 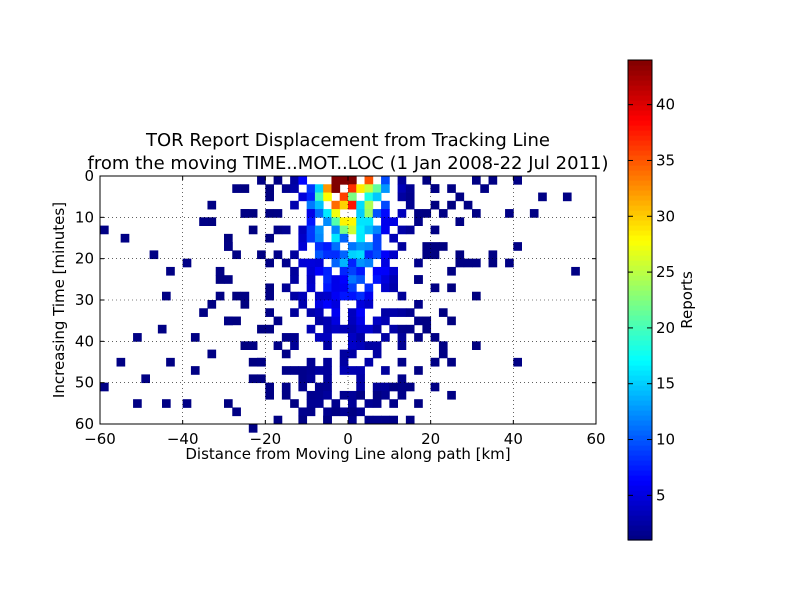 I want to click on x-tick-label: 20, so click(x=430, y=439).